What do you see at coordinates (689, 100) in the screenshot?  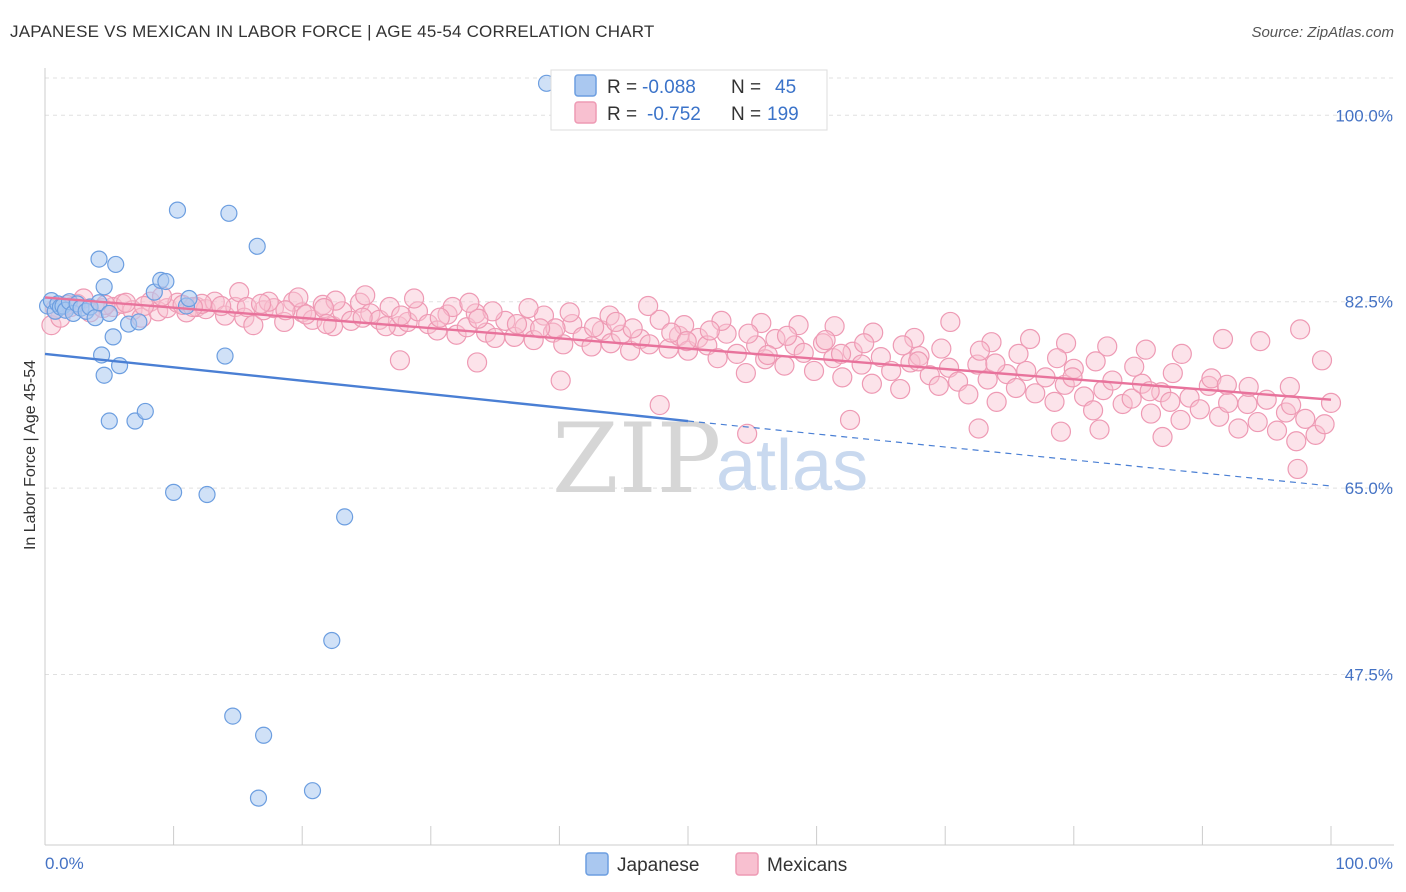 I see `stats-legend: R = -0.088 N = 45 R = -0.752 N = 199` at bounding box center [689, 100].